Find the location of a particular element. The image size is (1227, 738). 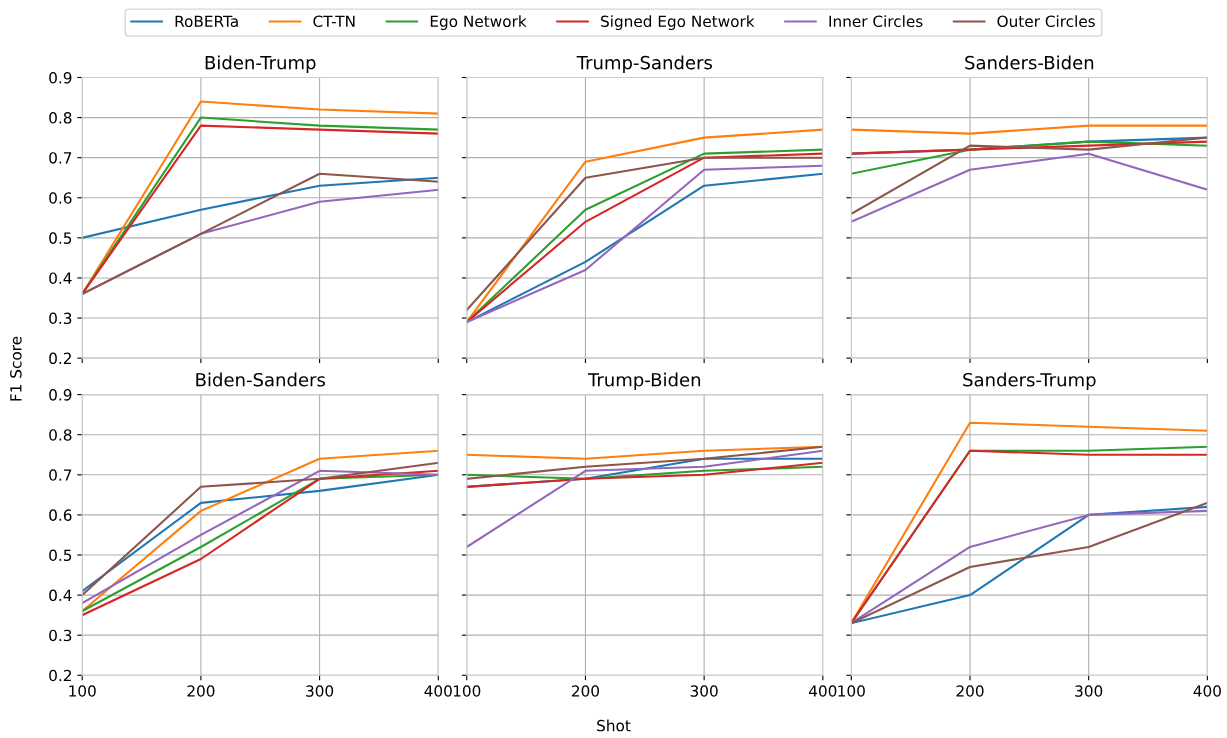

x-axis-title: Shot is located at coordinates (614, 725).